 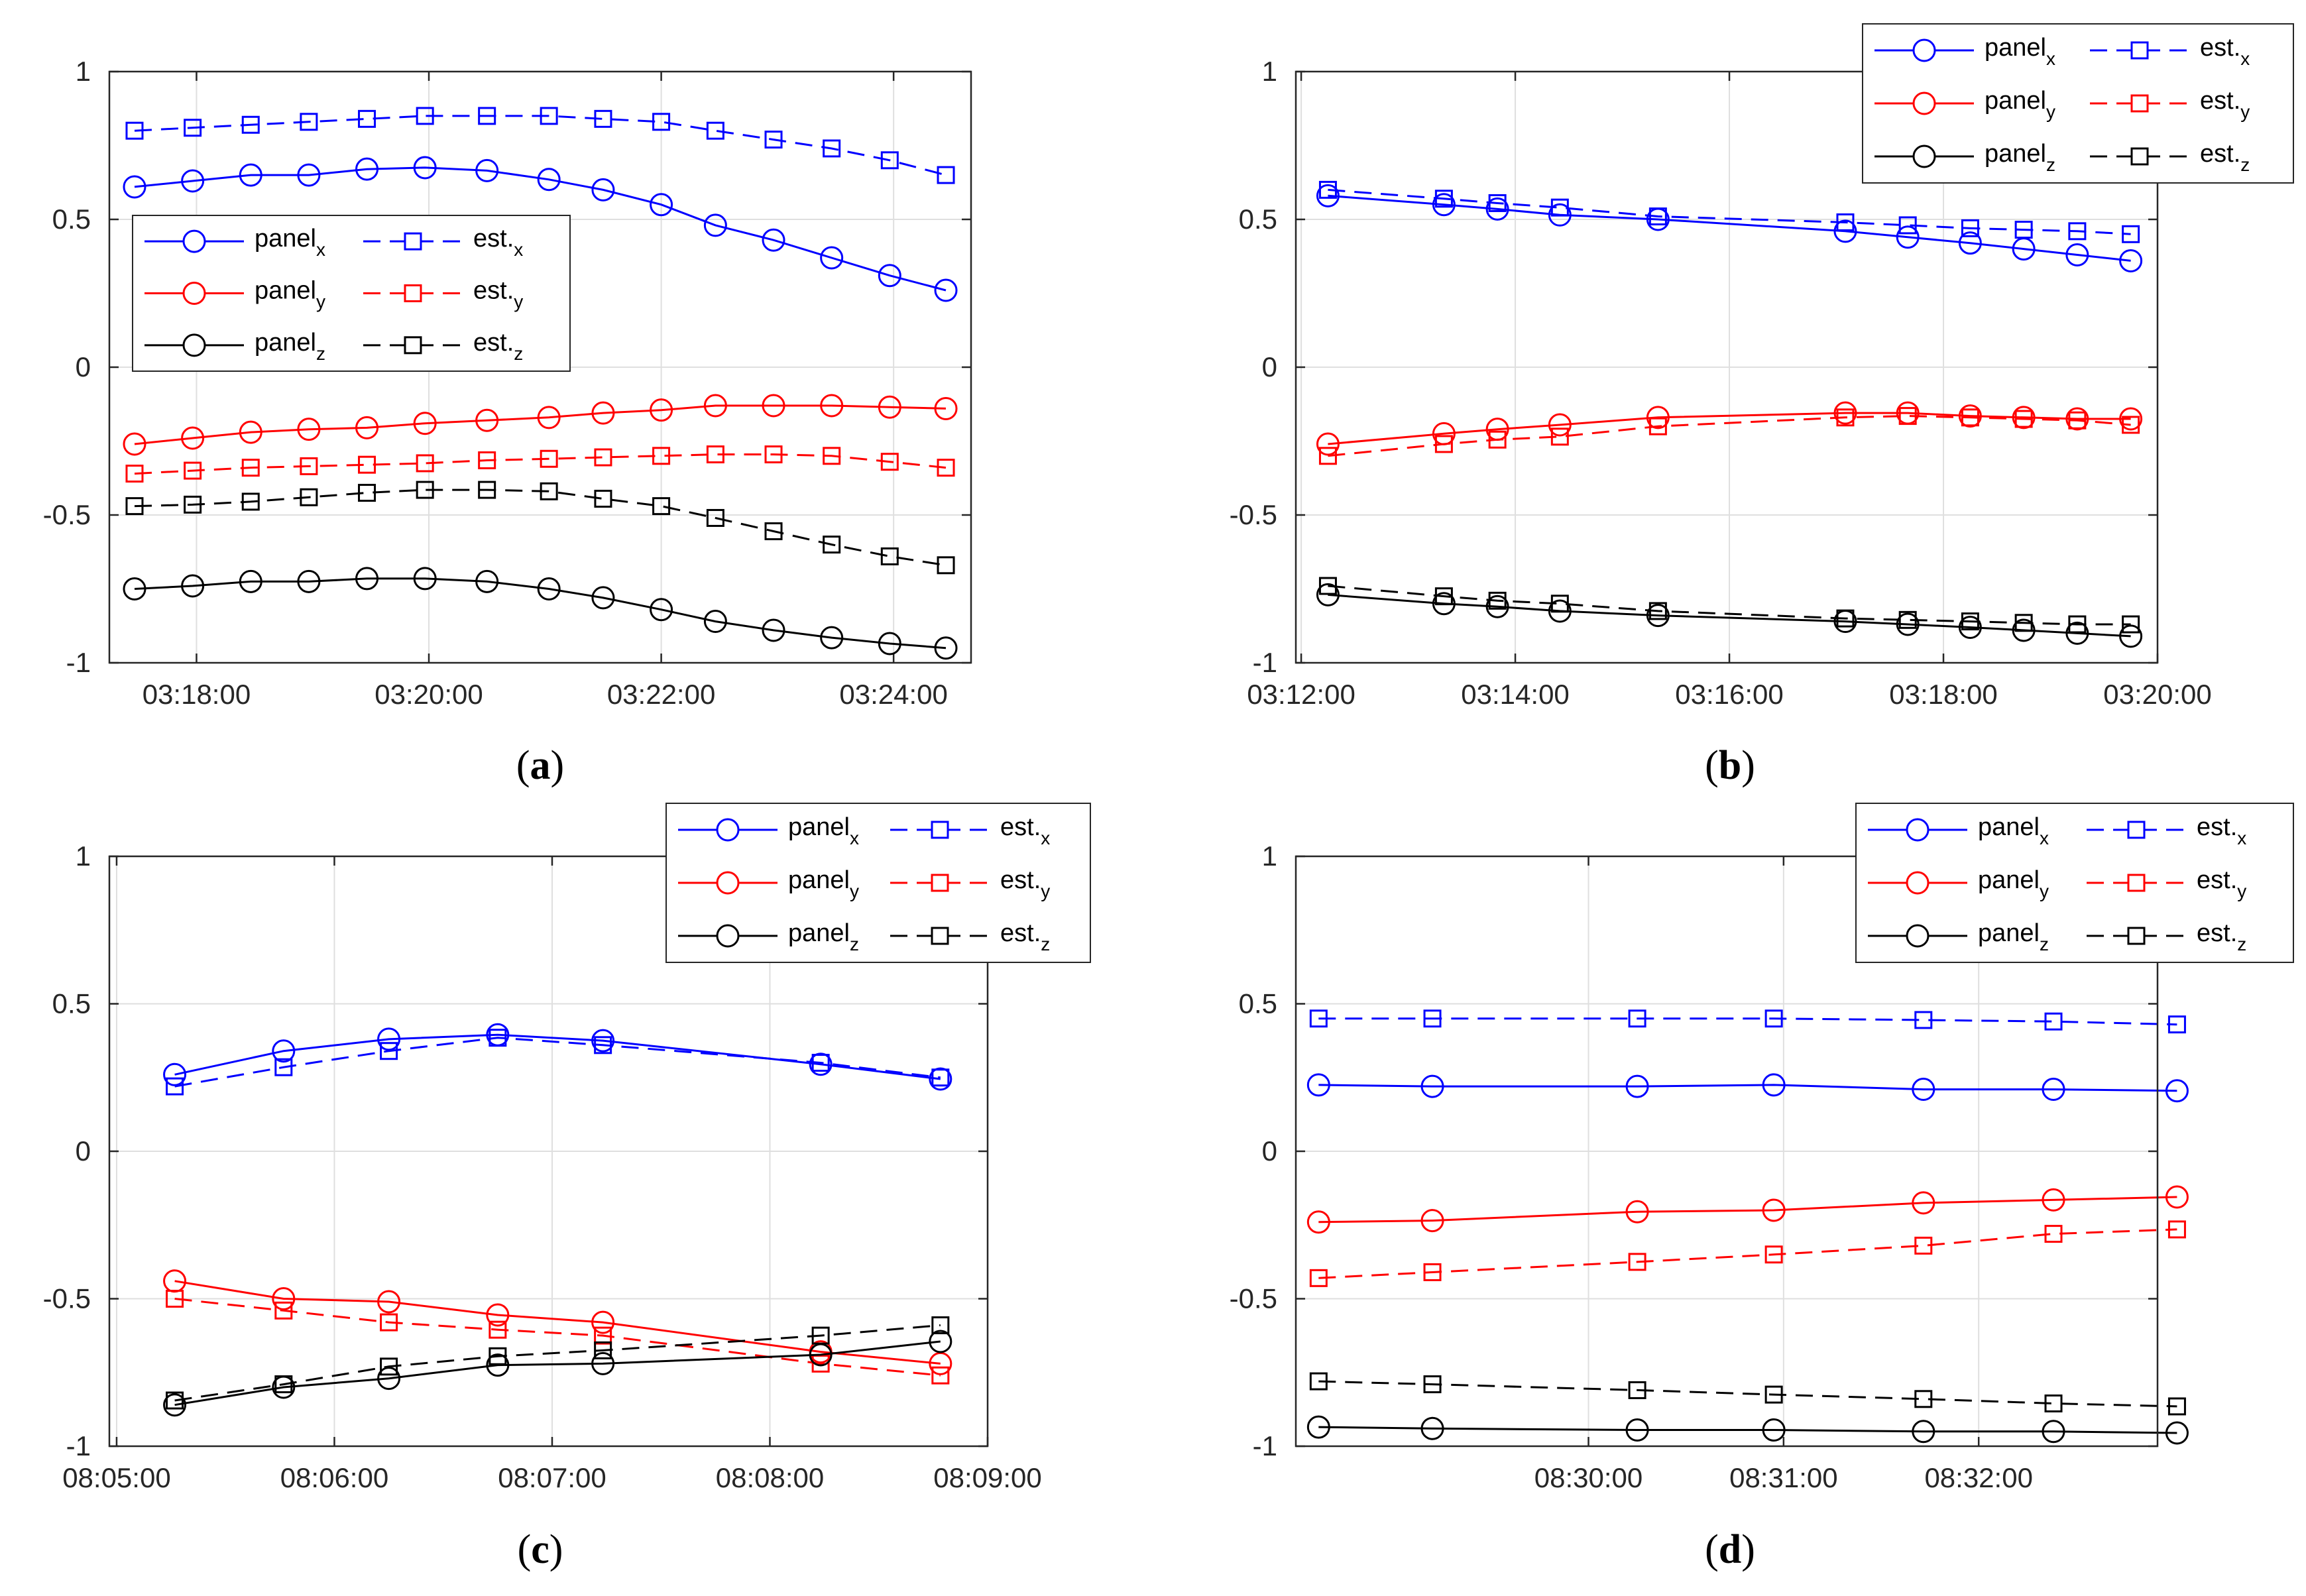 I want to click on legend-label: panelx, so click(x=2013, y=830).